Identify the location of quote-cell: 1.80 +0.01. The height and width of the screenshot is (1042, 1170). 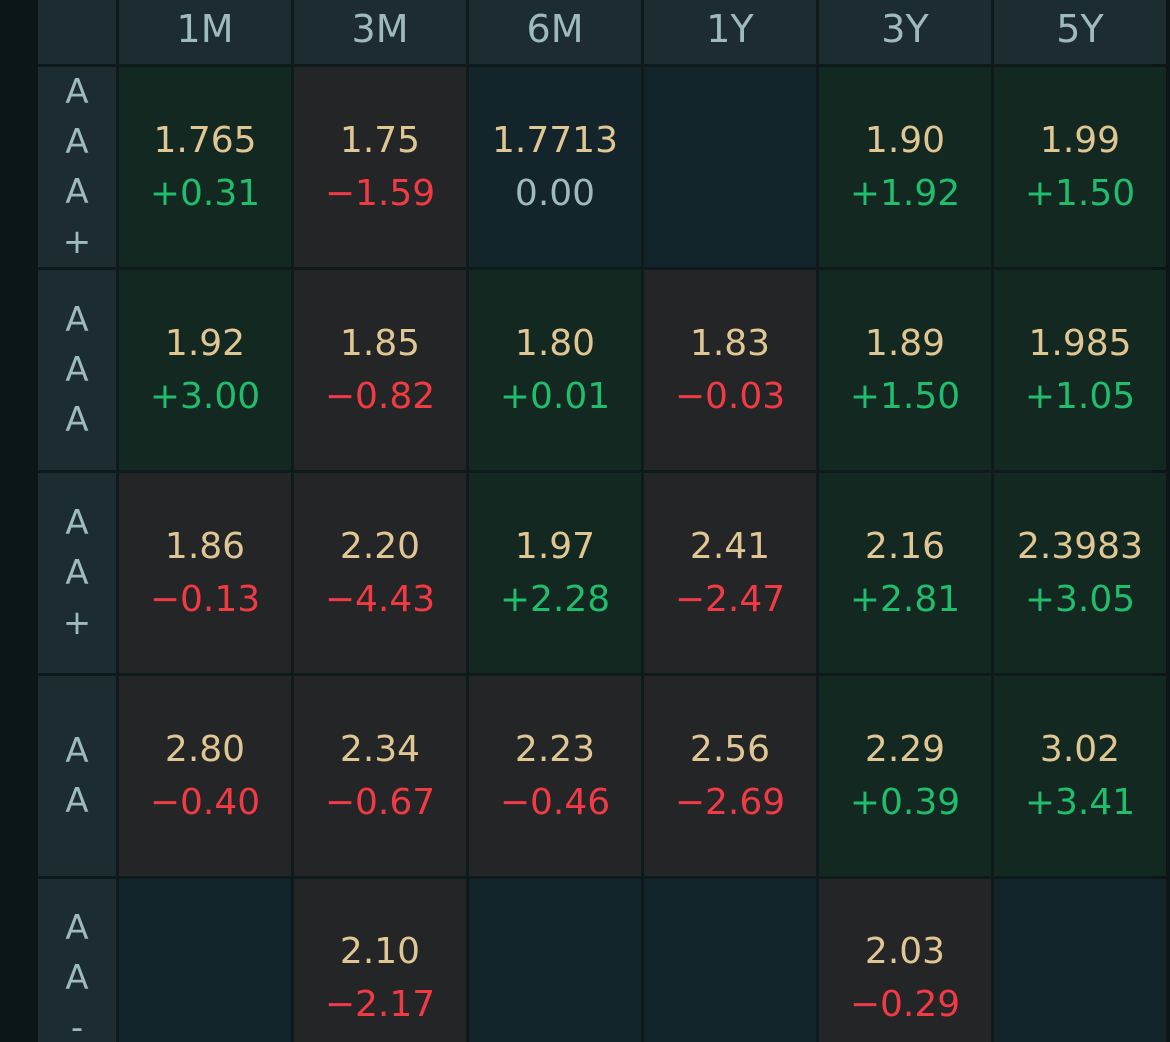
(555, 370).